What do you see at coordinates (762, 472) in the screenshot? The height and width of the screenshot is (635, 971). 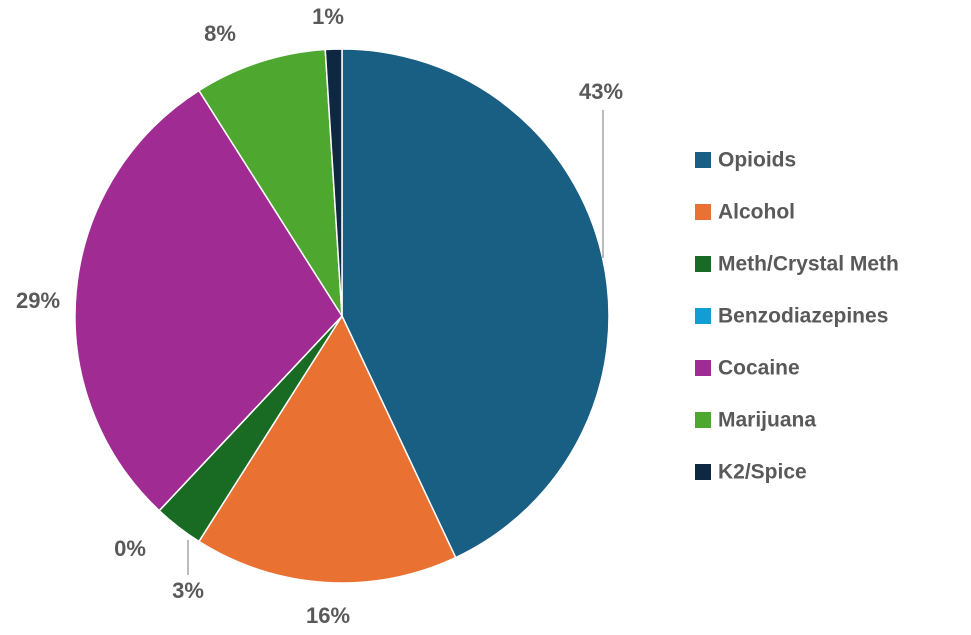 I see `legend-label: K2/Spice` at bounding box center [762, 472].